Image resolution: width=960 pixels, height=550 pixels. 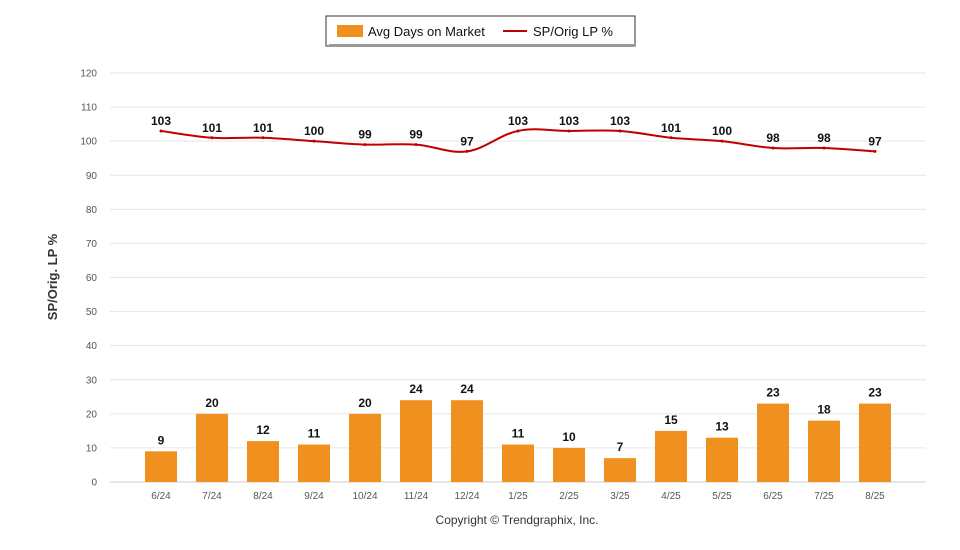 What do you see at coordinates (875, 496) in the screenshot?
I see `x-tick-label: 8/25` at bounding box center [875, 496].